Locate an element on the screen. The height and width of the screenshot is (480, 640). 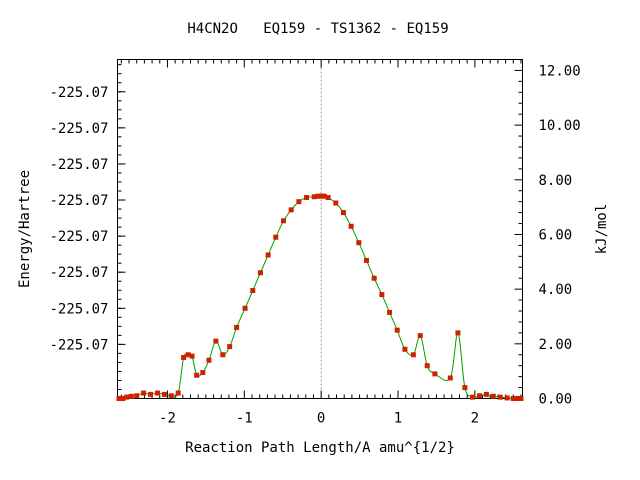
y-right-tick-label: 4.00 is located at coordinates (556, 290).